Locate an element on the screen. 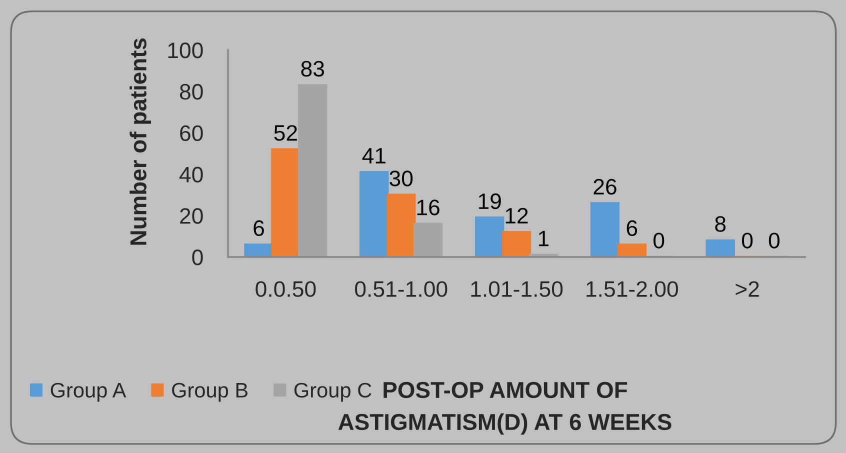  data-label: 26 is located at coordinates (605, 186).